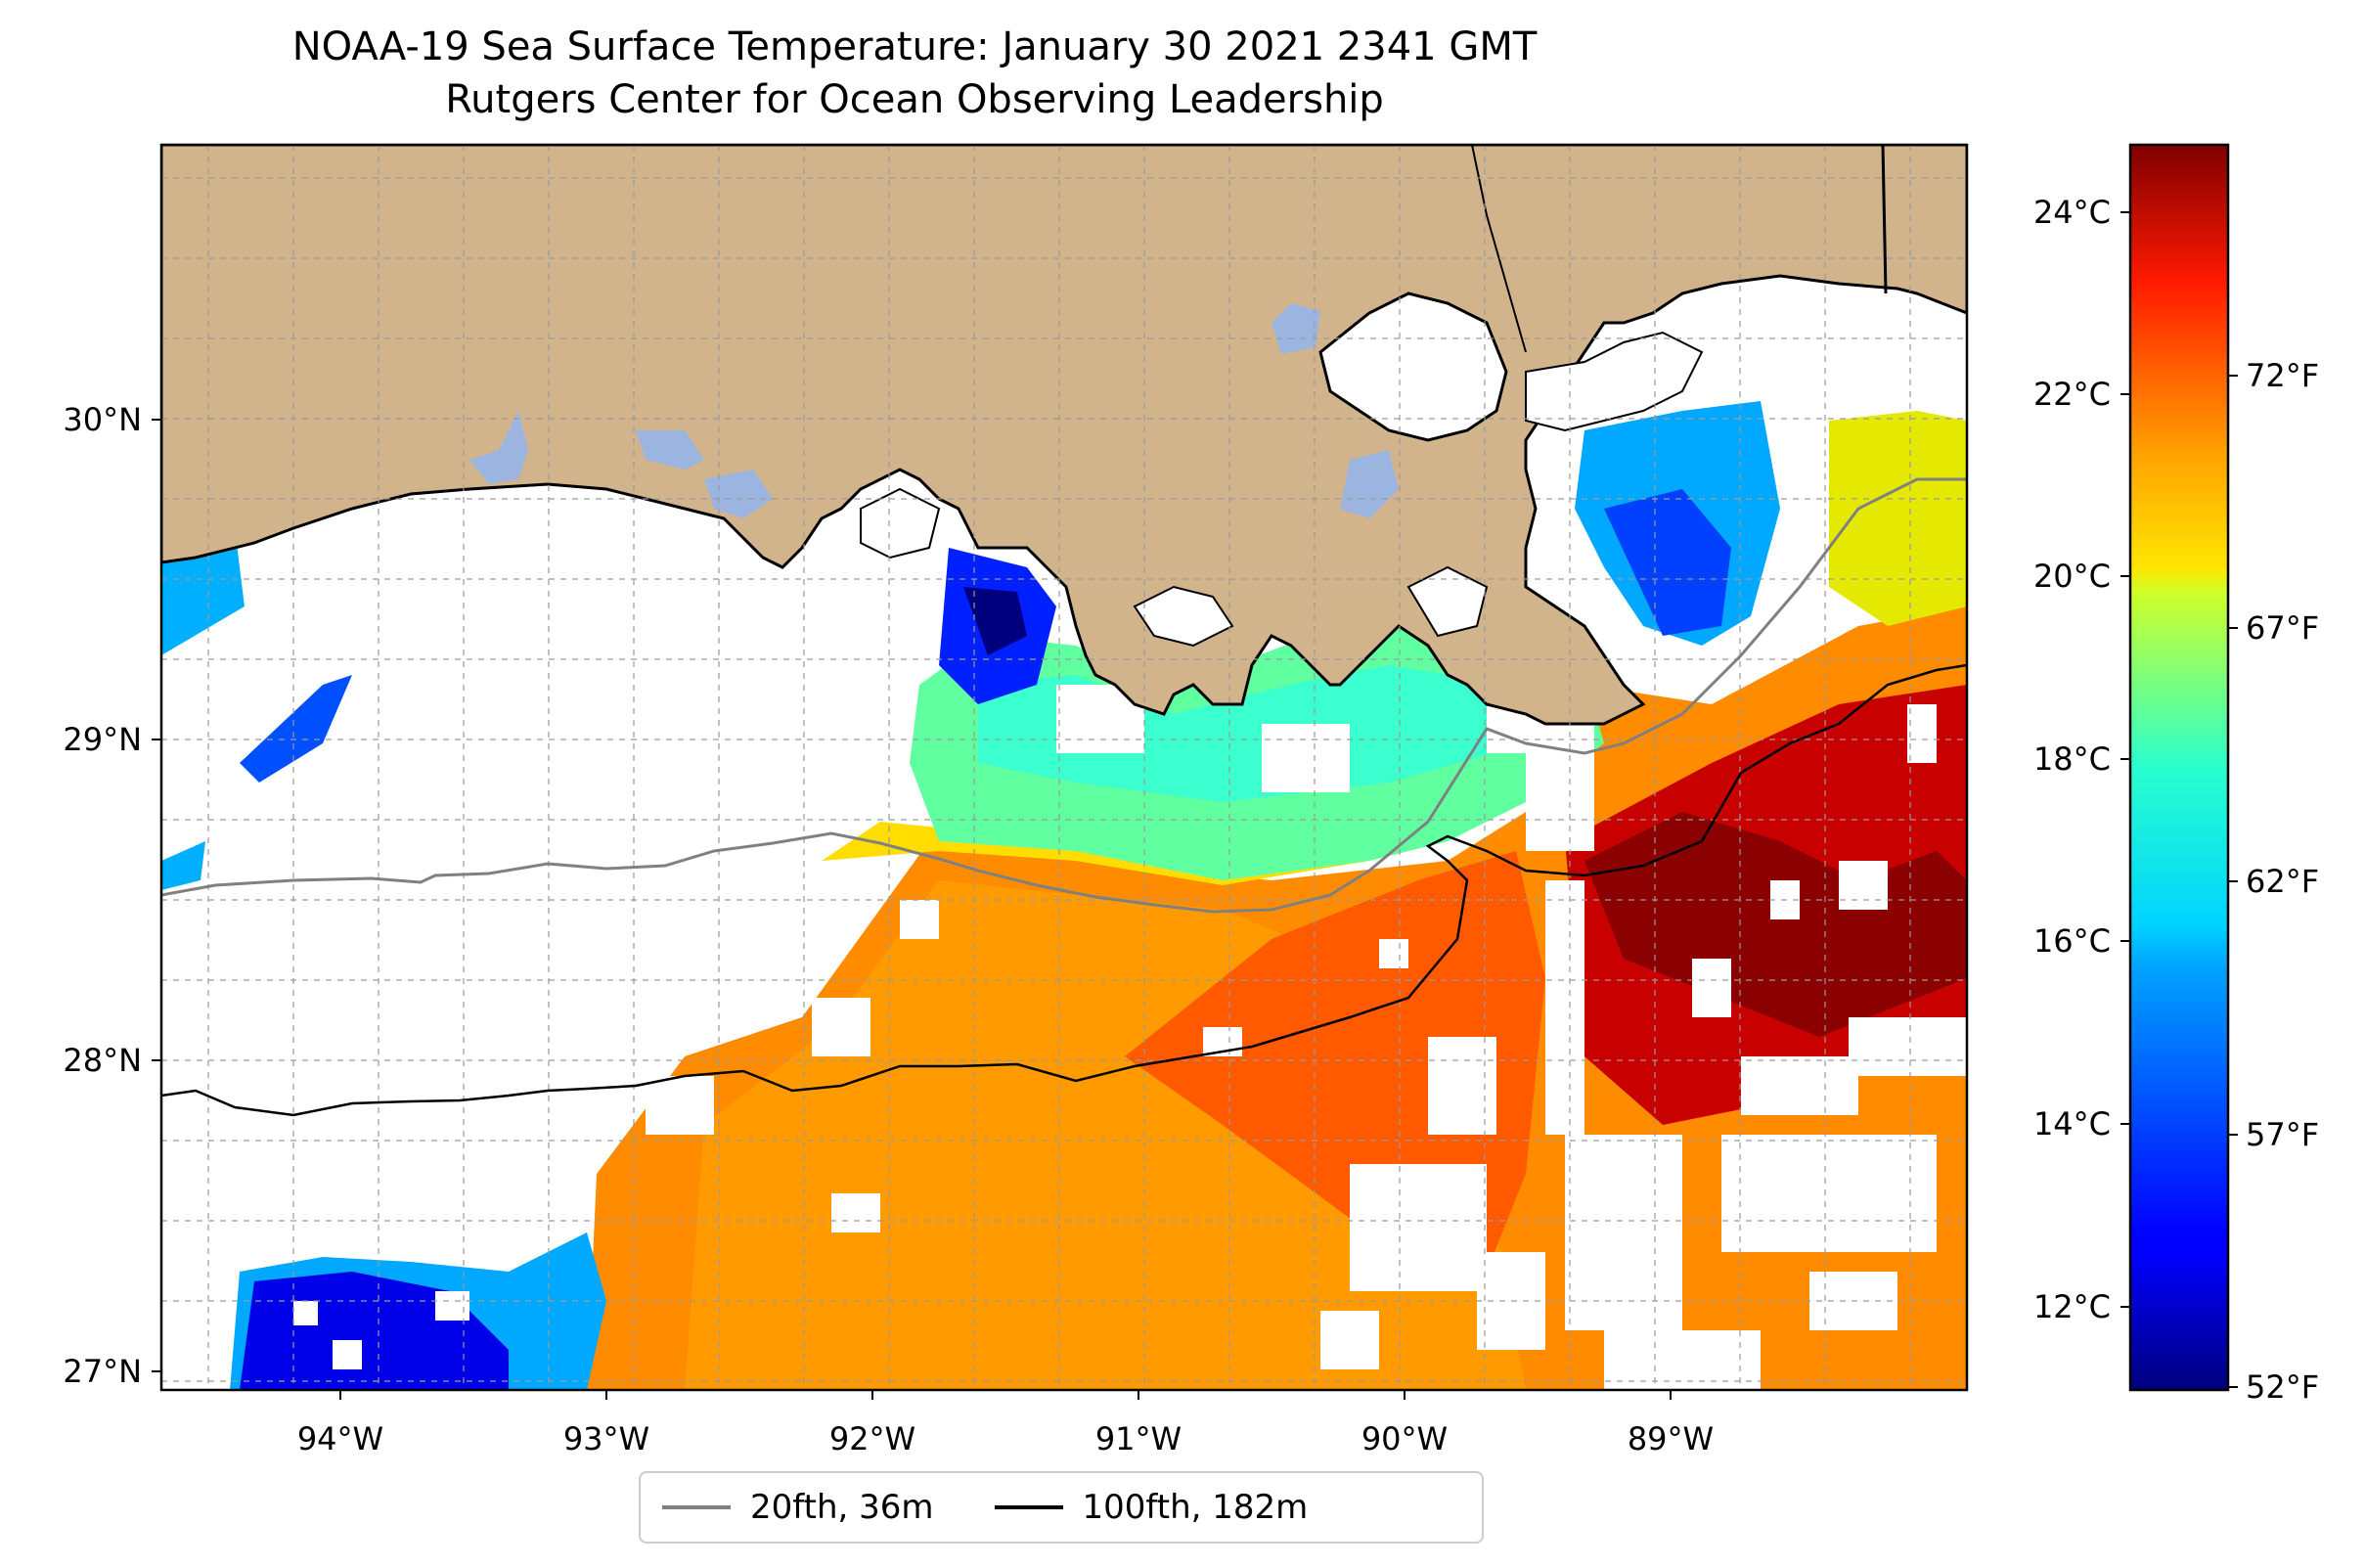 The image size is (2365, 1568). Describe the element at coordinates (2072, 394) in the screenshot. I see `celsius-label: 22°C` at that location.